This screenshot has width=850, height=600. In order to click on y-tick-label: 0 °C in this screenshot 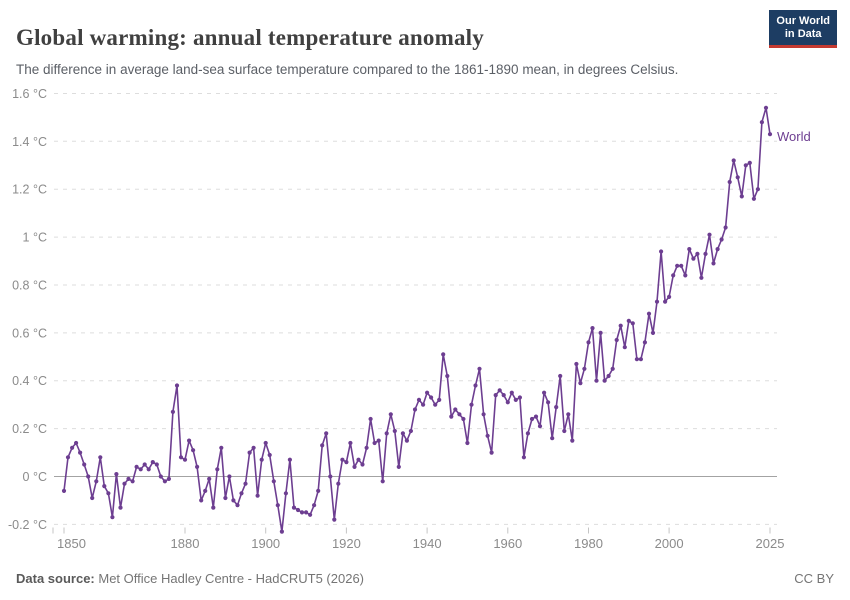, I will do `click(35, 477)`.